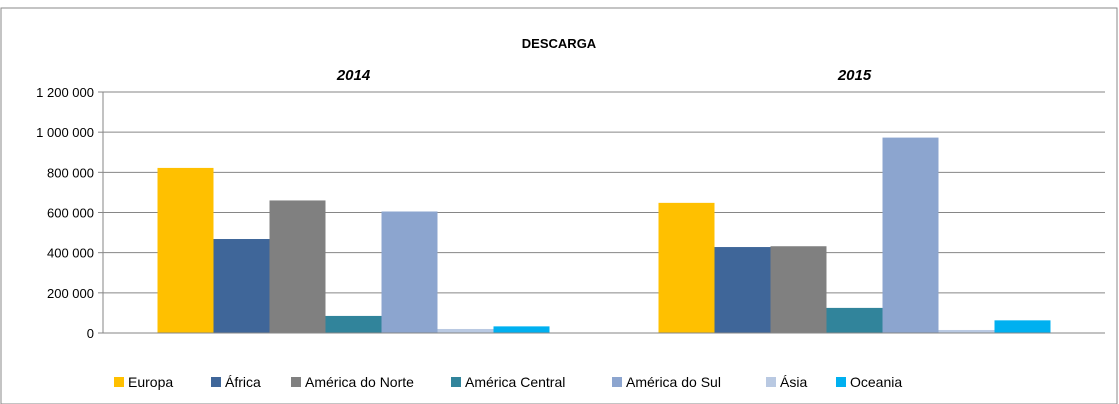  What do you see at coordinates (515, 382) in the screenshot?
I see `legend-label: América Central` at bounding box center [515, 382].